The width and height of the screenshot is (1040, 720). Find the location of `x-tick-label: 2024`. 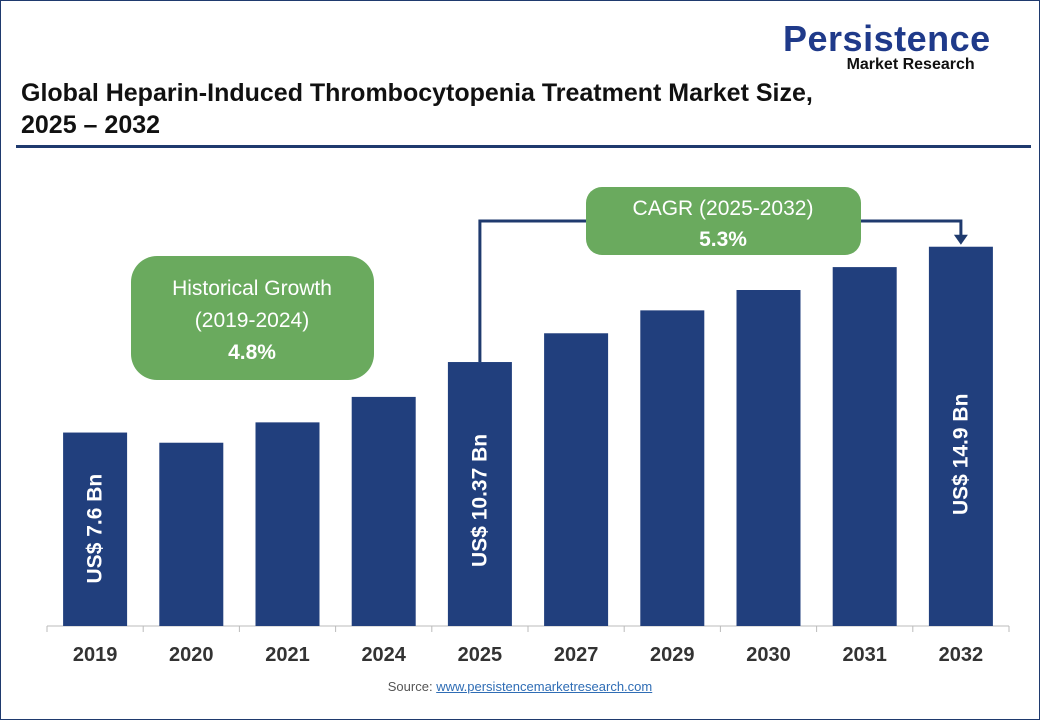

x-tick-label: 2024 is located at coordinates (383, 655).